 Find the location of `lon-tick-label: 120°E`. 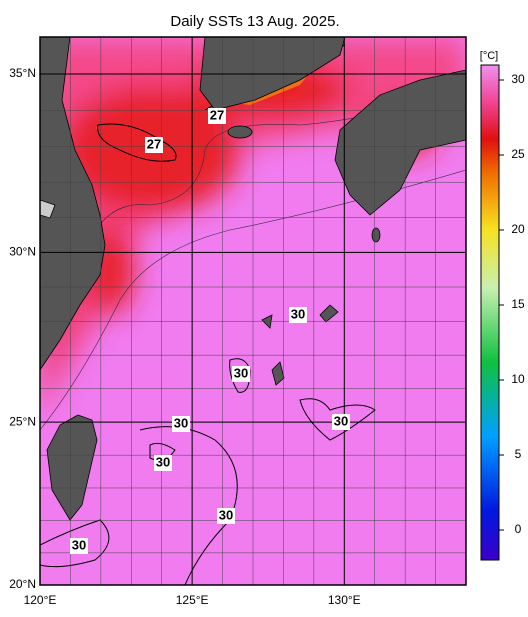

lon-tick-label: 120°E is located at coordinates (40, 600).